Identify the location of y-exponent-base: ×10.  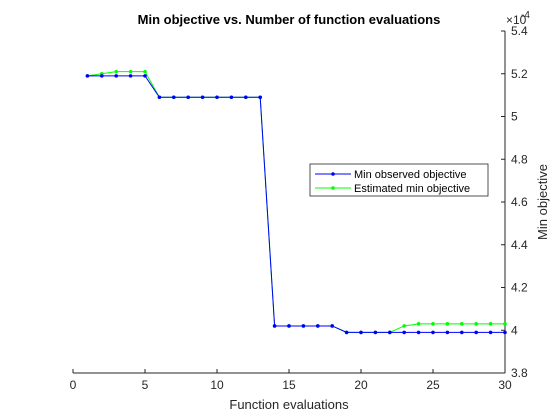
(516, 20).